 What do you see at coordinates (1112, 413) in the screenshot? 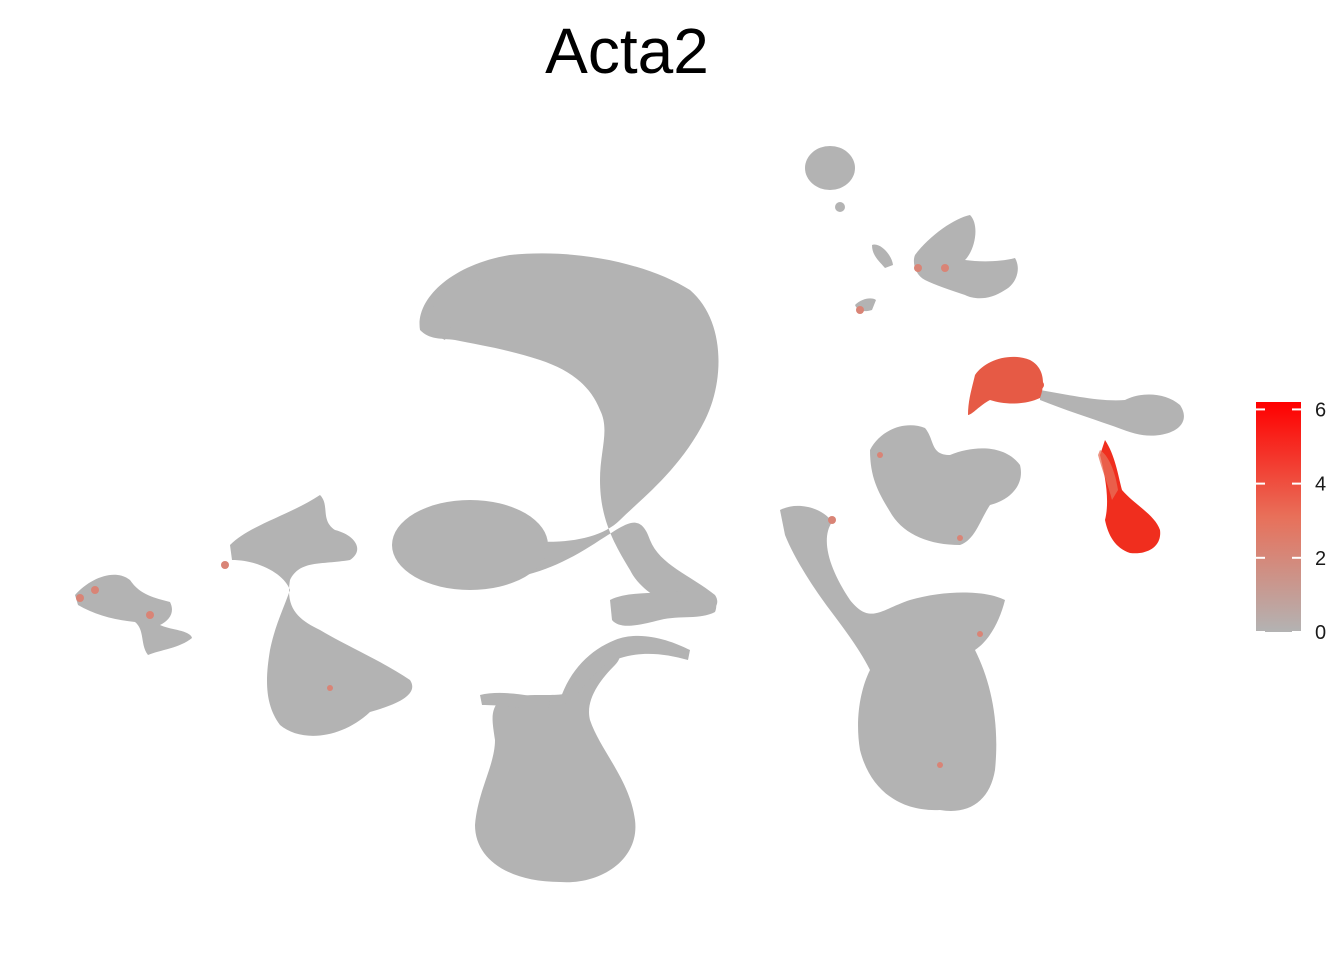
I see `cluster-right-branch` at bounding box center [1112, 413].